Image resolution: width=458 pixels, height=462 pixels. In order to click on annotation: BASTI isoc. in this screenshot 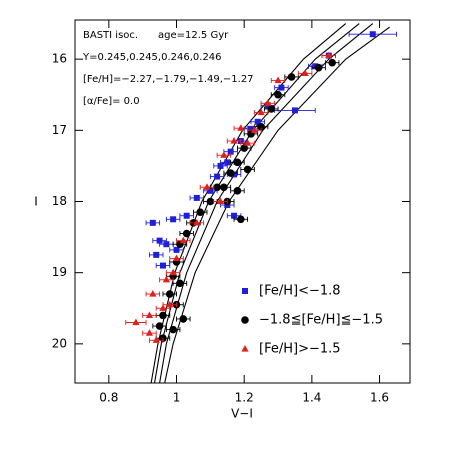, I will do `click(110, 35)`.